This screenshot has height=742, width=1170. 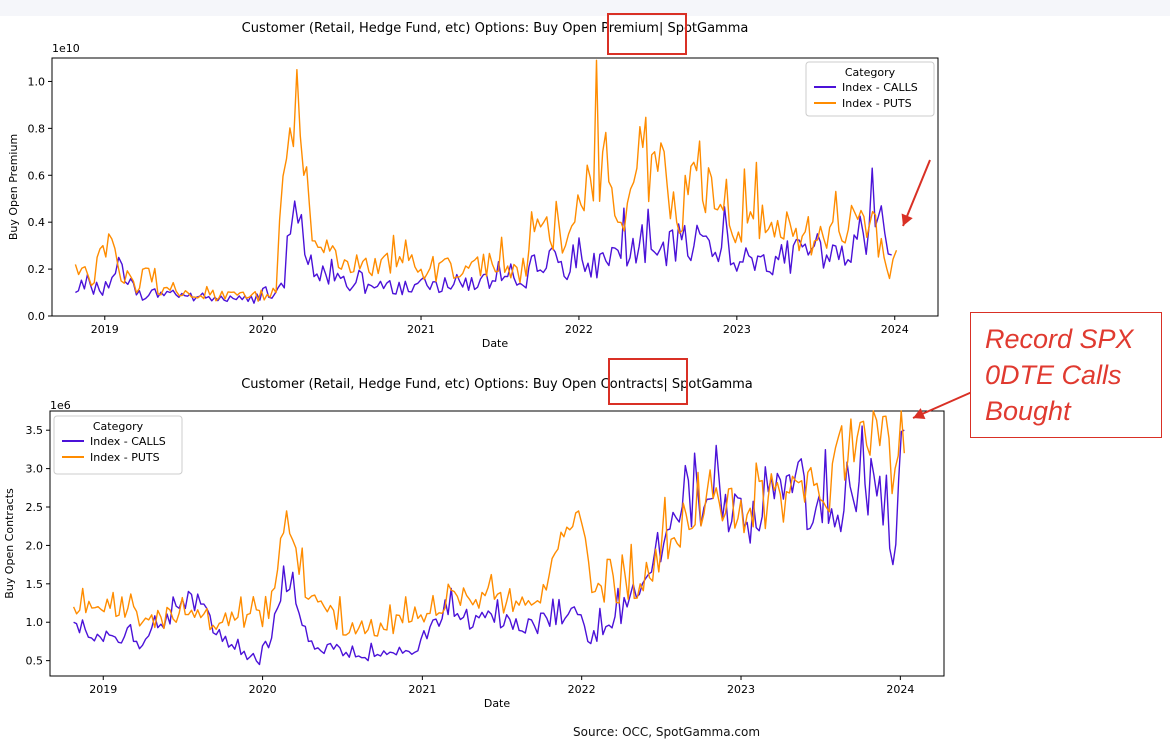 What do you see at coordinates (667, 732) in the screenshot?
I see `source-note: Source: OCC, SpotGamma.com` at bounding box center [667, 732].